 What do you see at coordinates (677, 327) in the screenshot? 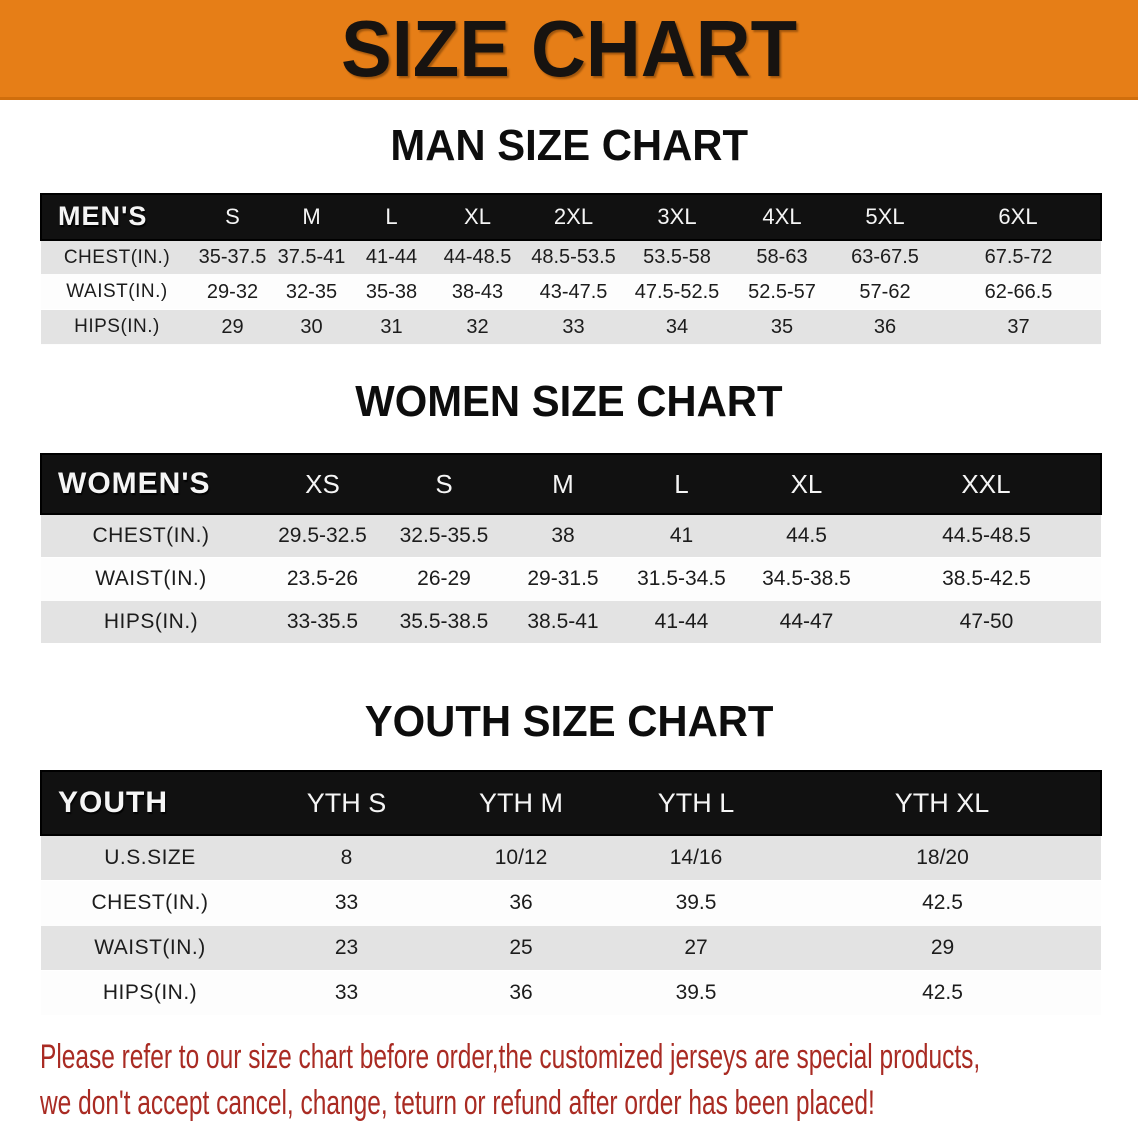
I see `size-value-cell: 34` at bounding box center [677, 327].